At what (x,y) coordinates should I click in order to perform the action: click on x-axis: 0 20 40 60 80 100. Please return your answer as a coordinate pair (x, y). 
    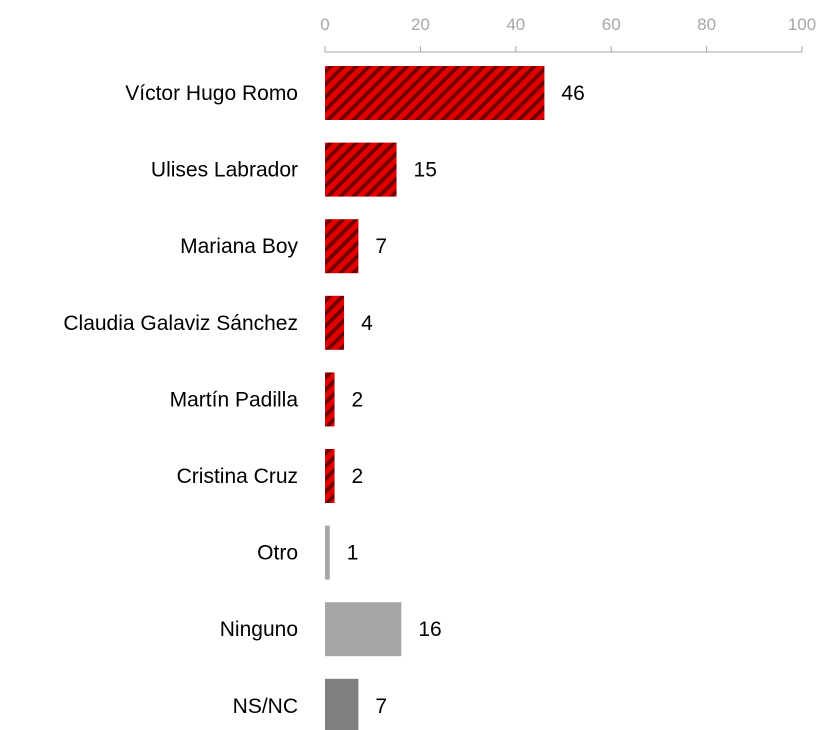
    Looking at the image, I should click on (568, 34).